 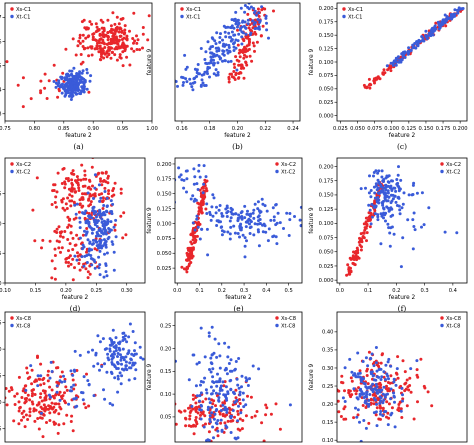 What do you see at coordinates (453, 172) in the screenshot?
I see `legend-label: Xt-C2` at bounding box center [453, 172].